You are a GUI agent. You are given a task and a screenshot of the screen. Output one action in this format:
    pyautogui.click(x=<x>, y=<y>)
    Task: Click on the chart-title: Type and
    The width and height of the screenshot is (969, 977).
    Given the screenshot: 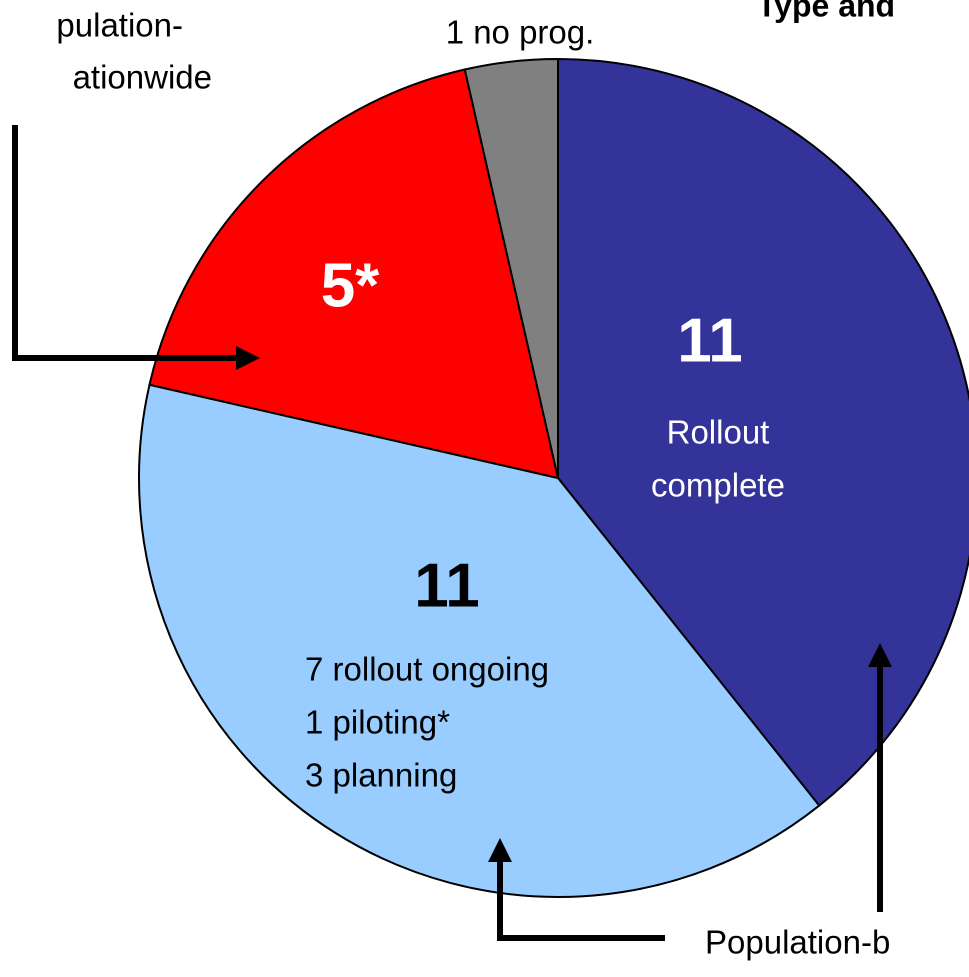 What is the action you would take?
    pyautogui.click(x=826, y=11)
    